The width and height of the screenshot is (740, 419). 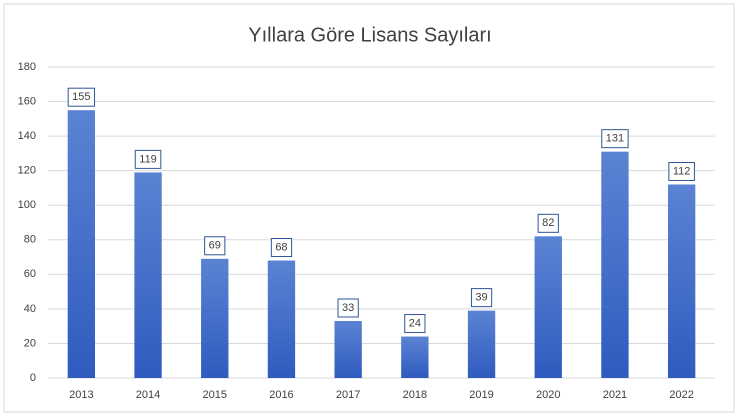 I want to click on x-tick-label: 2014, so click(x=148, y=395).